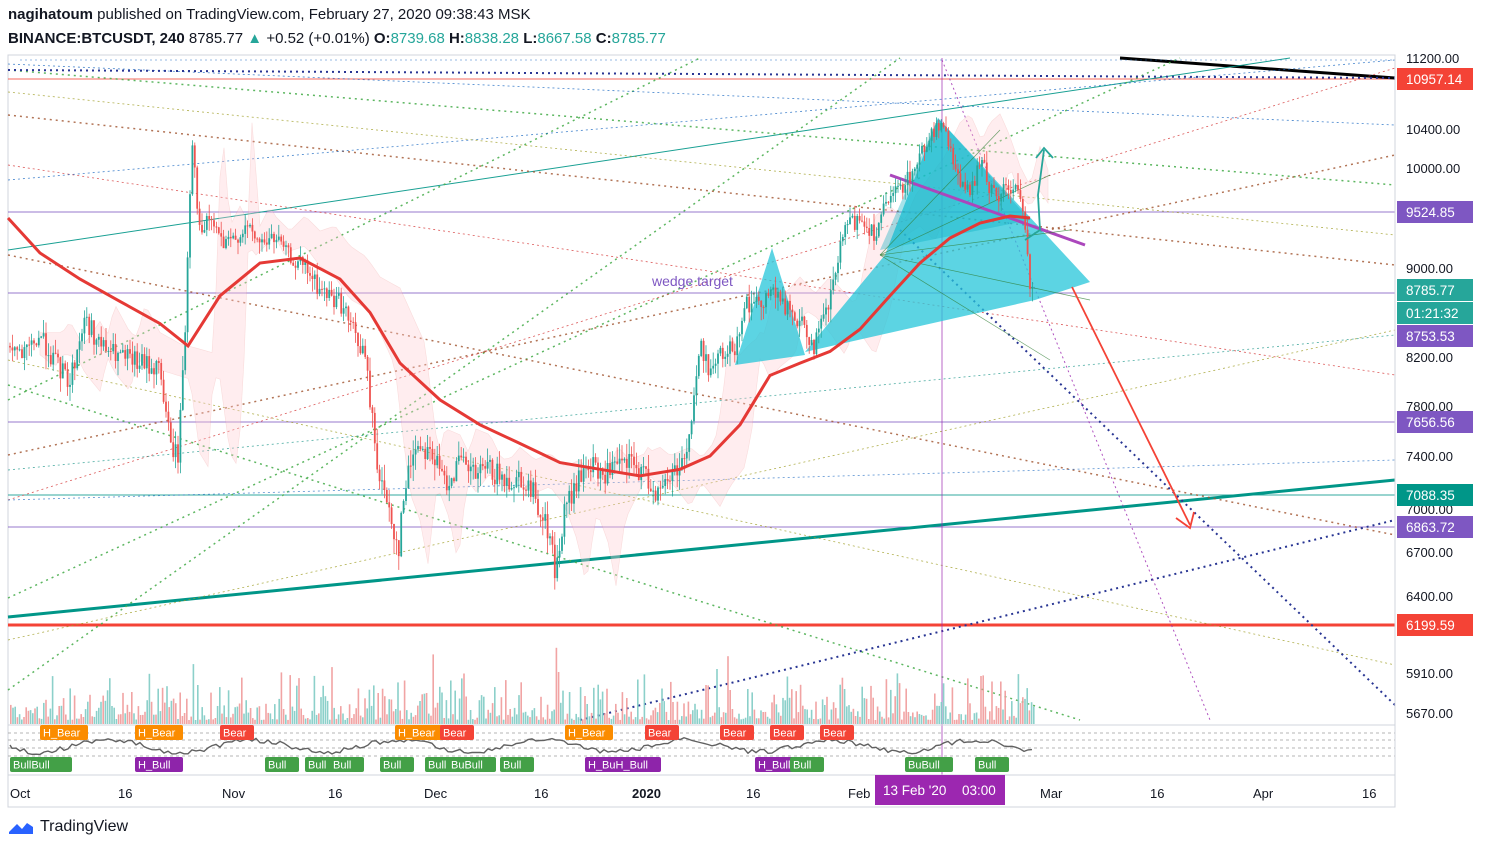 The image size is (1487, 854). Describe the element at coordinates (1430, 290) in the screenshot. I see `price-label: 8785.77` at that location.